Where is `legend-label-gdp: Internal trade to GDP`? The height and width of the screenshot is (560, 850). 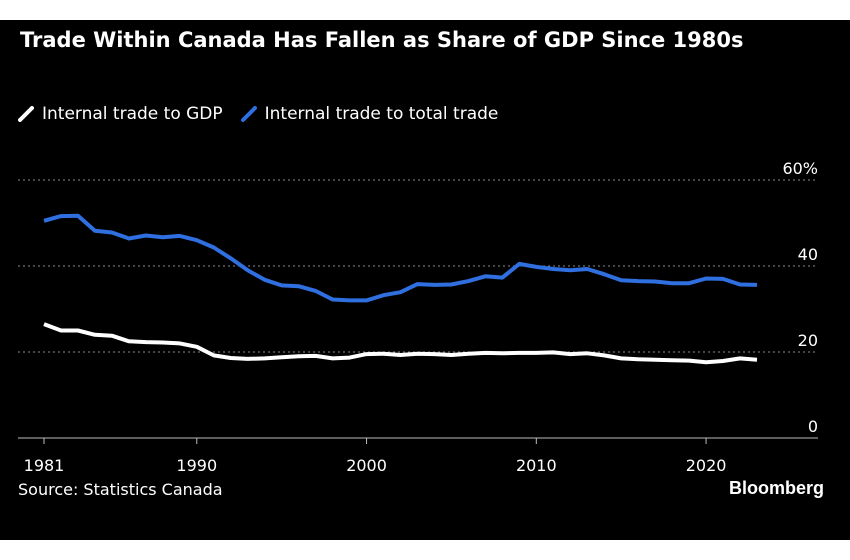 legend-label-gdp: Internal trade to GDP is located at coordinates (132, 114).